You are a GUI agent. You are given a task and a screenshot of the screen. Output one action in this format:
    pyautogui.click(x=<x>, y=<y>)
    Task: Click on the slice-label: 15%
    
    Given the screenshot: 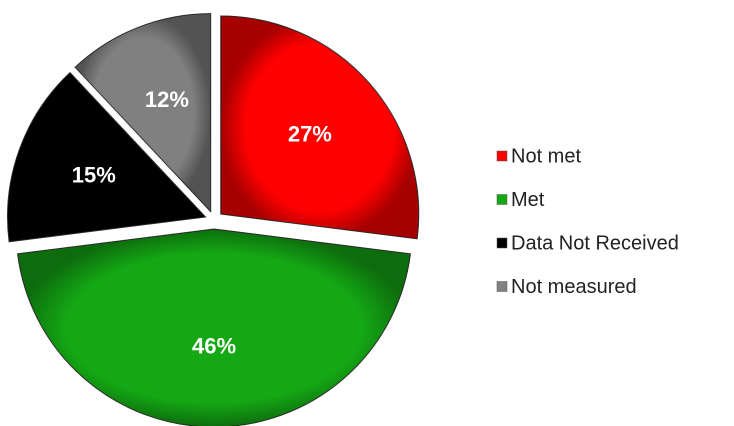 What is the action you would take?
    pyautogui.click(x=94, y=175)
    